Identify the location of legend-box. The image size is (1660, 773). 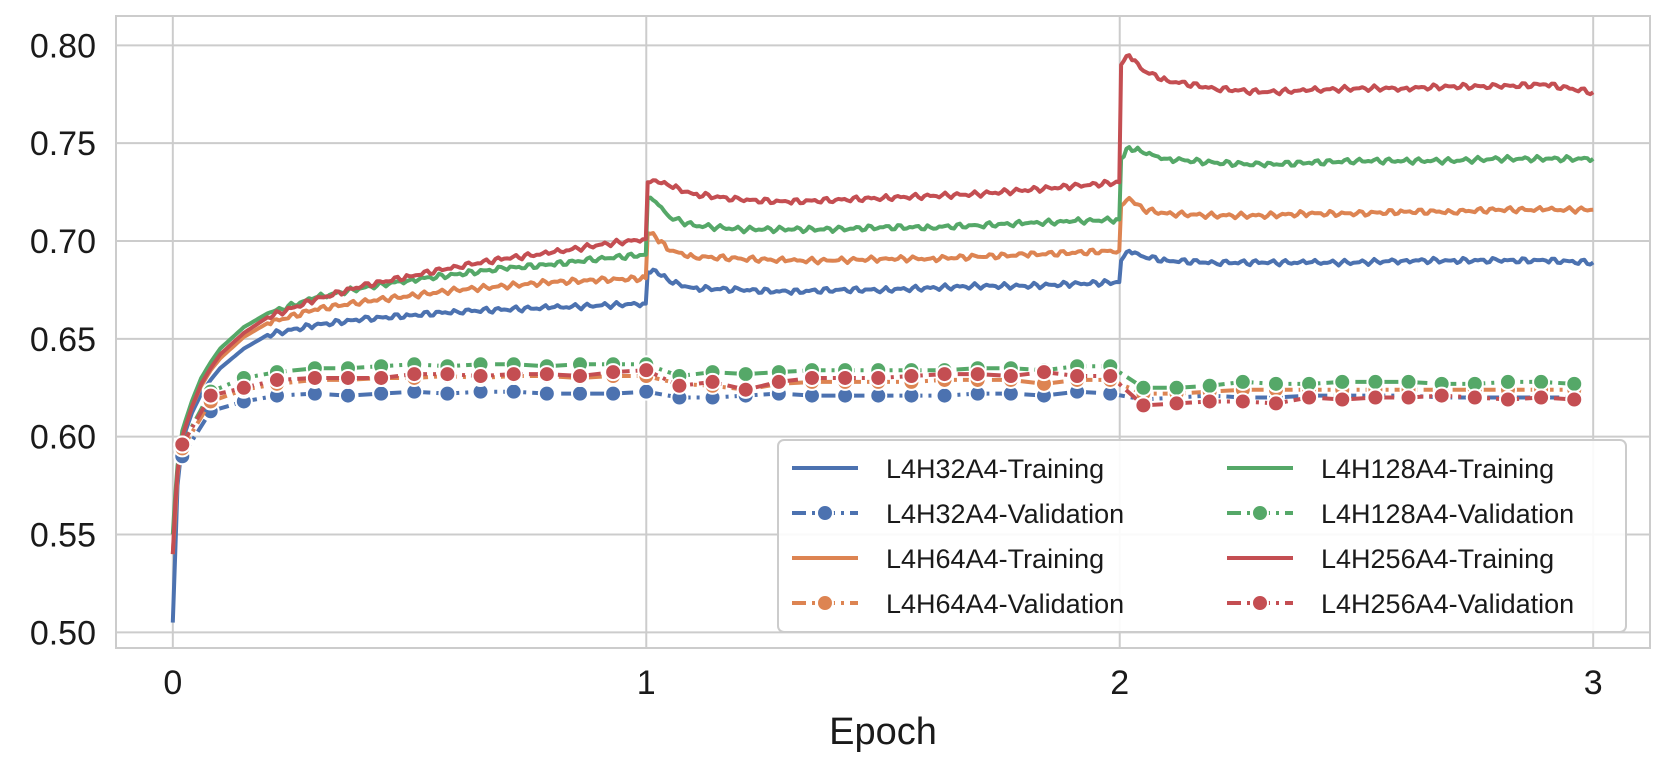
(1202, 536).